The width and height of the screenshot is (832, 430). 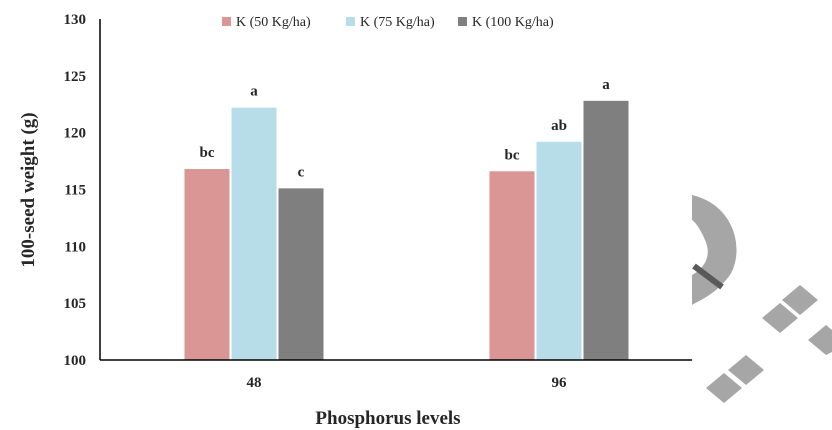 I want to click on legend-label: K (75 Kg/ha), so click(x=397, y=22).